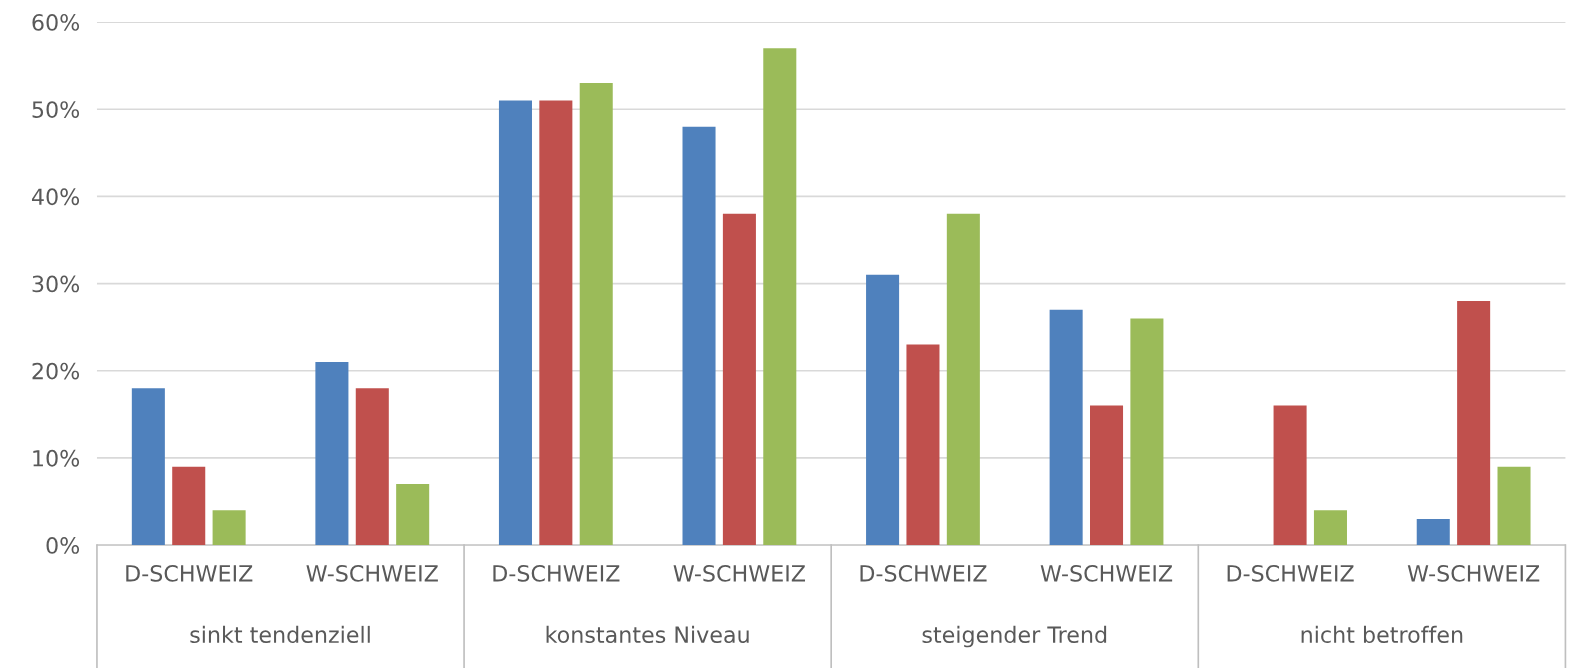 The image size is (1579, 668). I want to click on text: steigender Trend, so click(1014, 636).